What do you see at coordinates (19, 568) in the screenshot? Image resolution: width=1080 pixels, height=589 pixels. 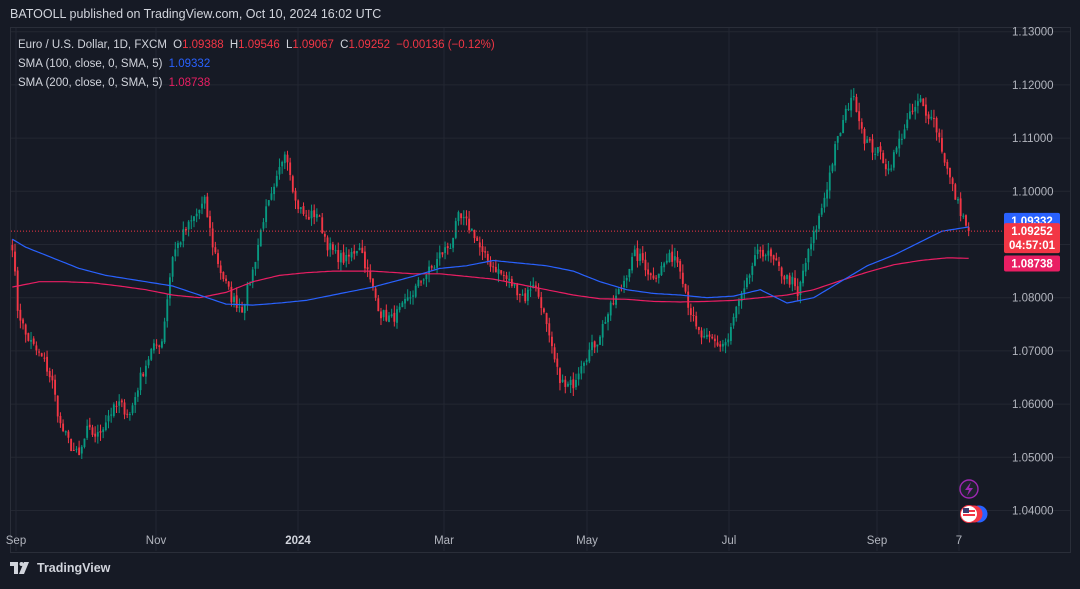 I see `tradingview-icon` at bounding box center [19, 568].